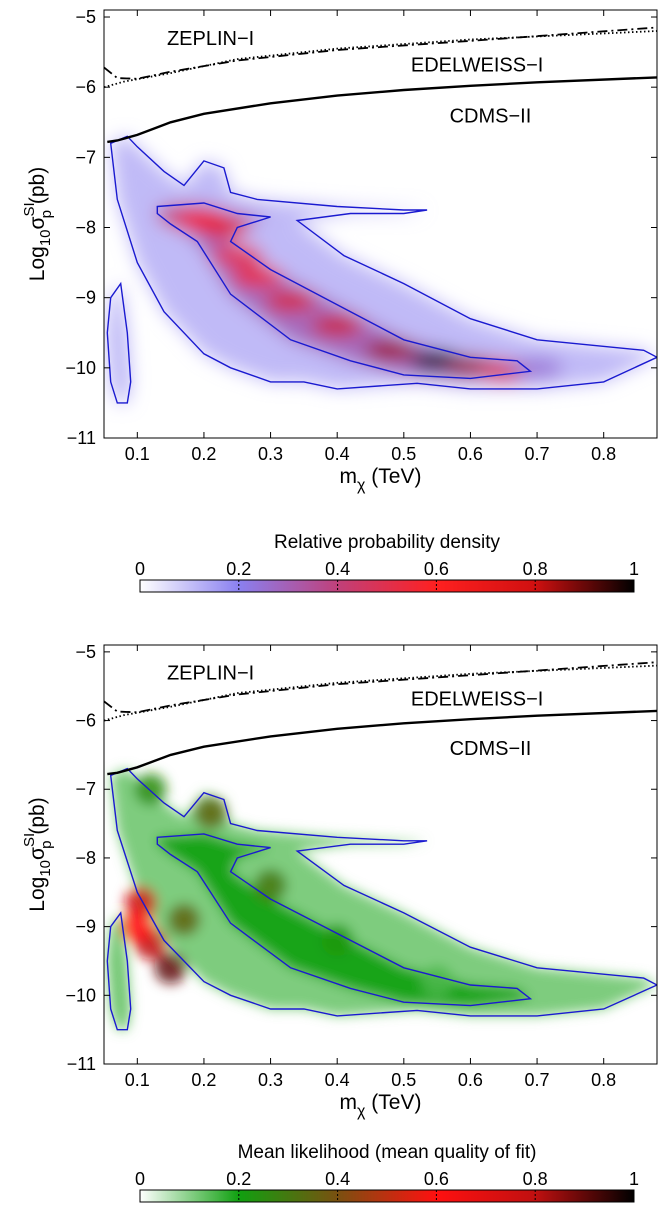  I want to click on x-tick-label: 0.5, so click(403, 1080).